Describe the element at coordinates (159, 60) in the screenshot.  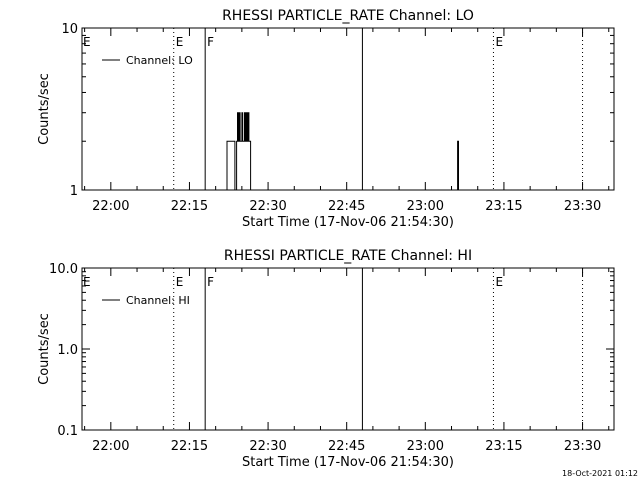
I see `legend-entry: Channel: LO` at that location.